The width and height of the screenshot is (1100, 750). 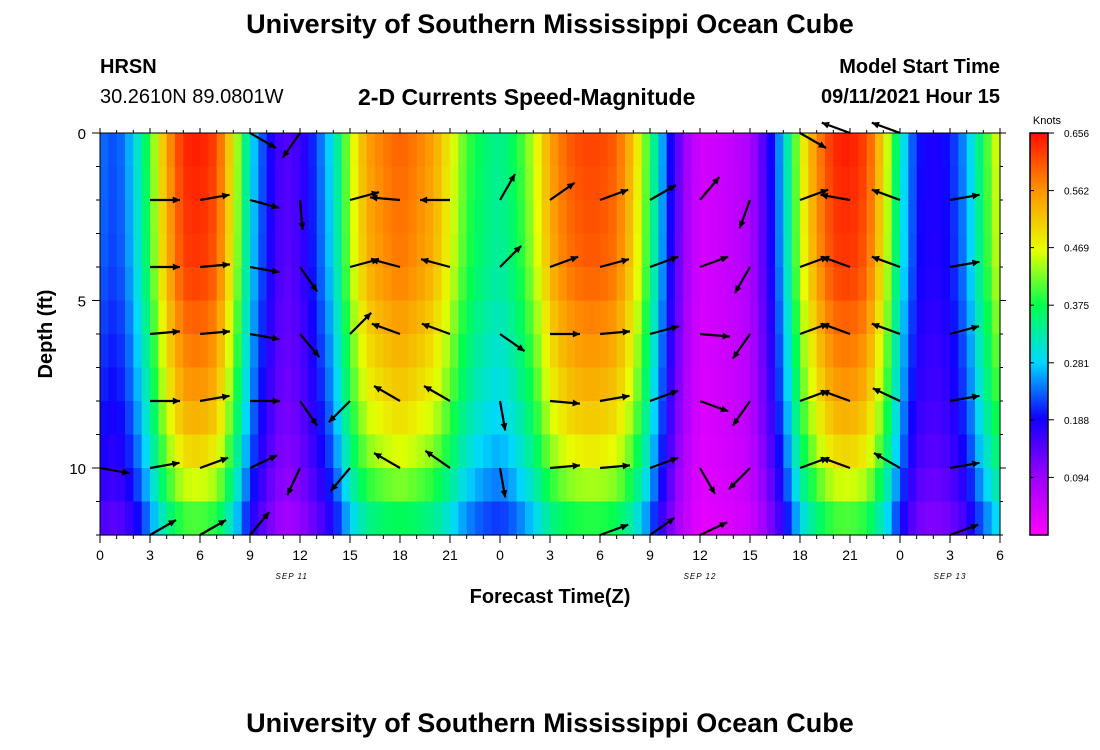 What do you see at coordinates (550, 597) in the screenshot?
I see `x-axis-label: Forecast Time(Z)` at bounding box center [550, 597].